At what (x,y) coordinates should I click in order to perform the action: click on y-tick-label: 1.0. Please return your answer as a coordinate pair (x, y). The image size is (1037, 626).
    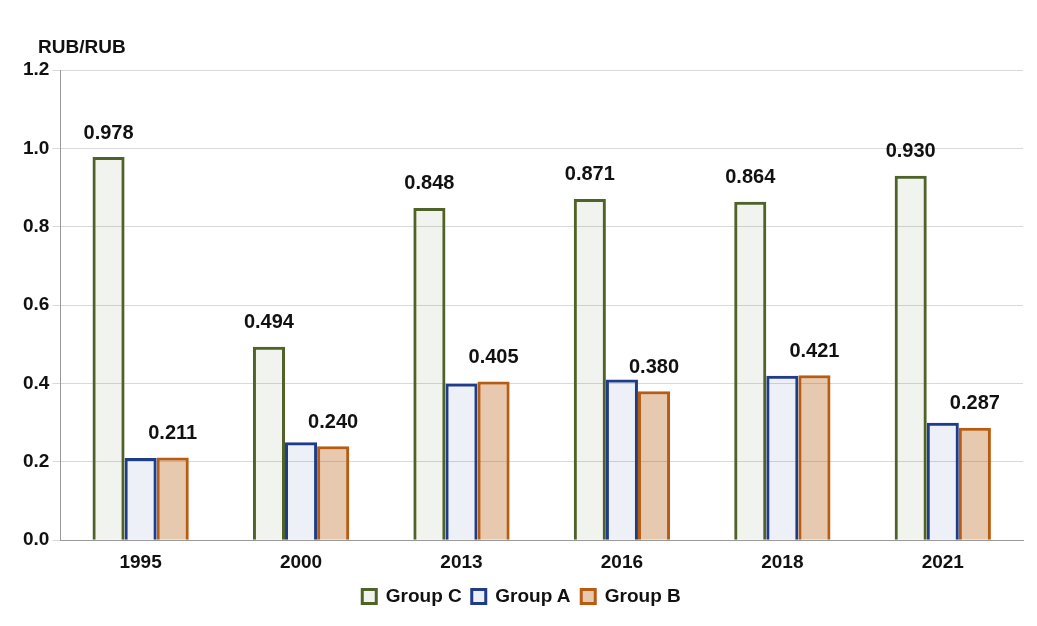
    Looking at the image, I should click on (36, 147).